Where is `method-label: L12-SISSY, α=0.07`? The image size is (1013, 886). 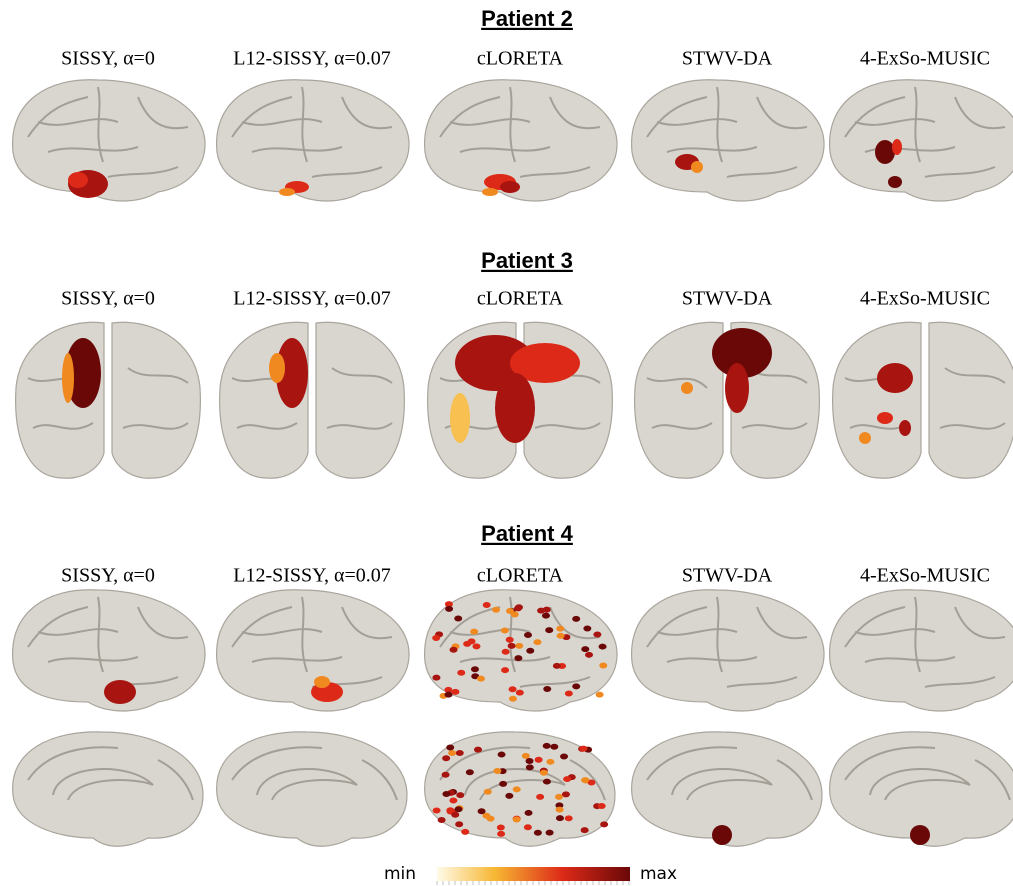
method-label: L12-SISSY, α=0.07 is located at coordinates (312, 299).